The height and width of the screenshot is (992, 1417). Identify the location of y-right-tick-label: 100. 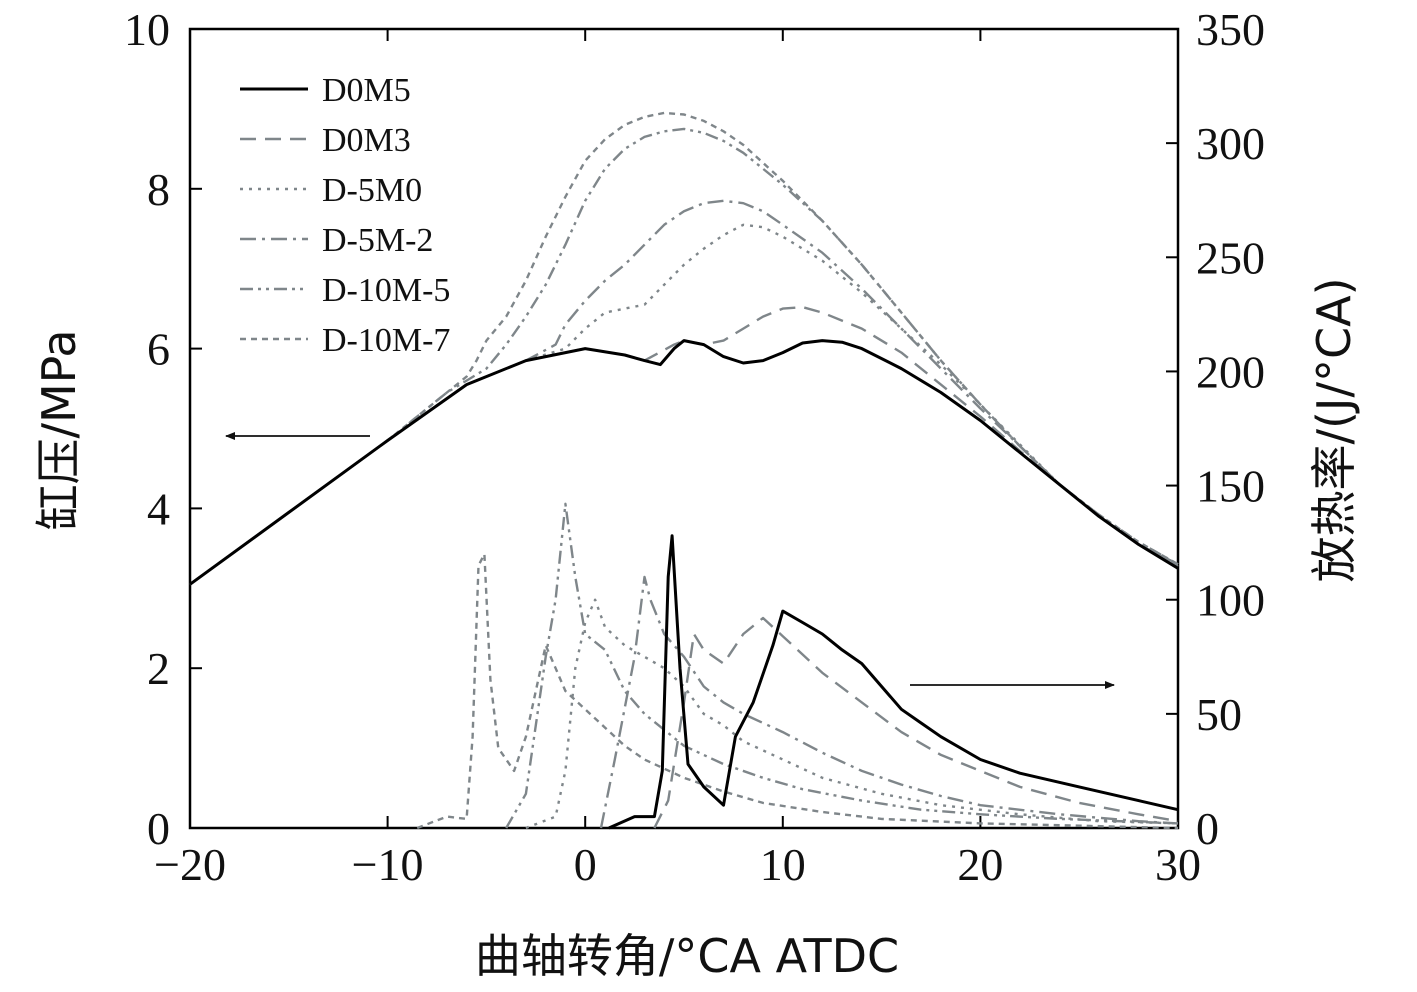
(1230, 600).